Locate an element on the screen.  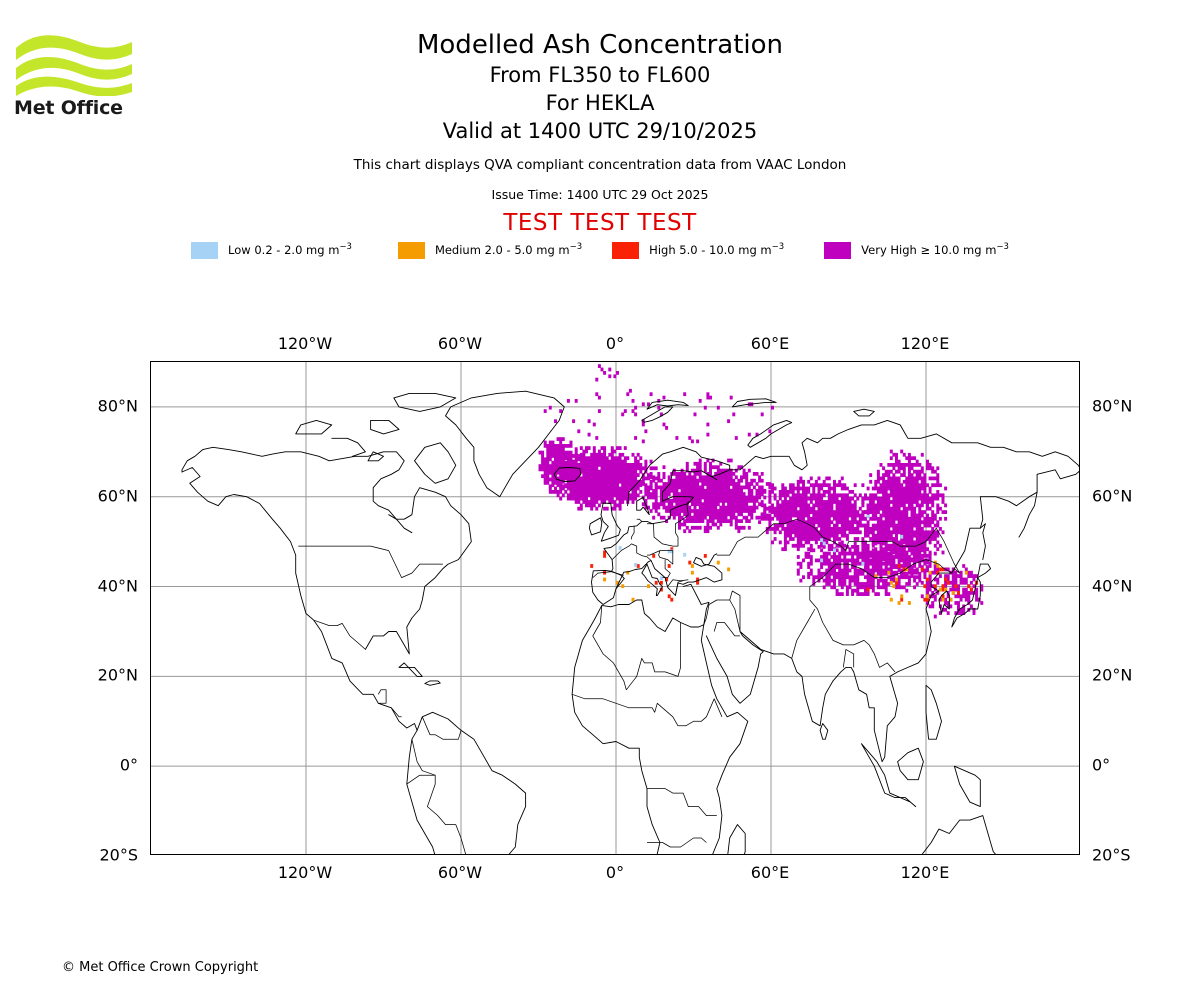
met-office-wave-mark is located at coordinates (74, 65).